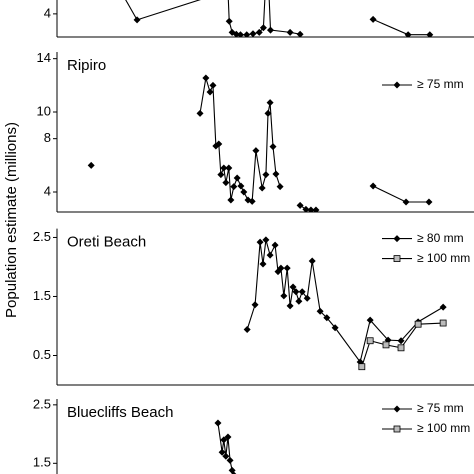  Describe the element at coordinates (120, 412) in the screenshot. I see `panel-title: Bluecliffs Beach` at that location.